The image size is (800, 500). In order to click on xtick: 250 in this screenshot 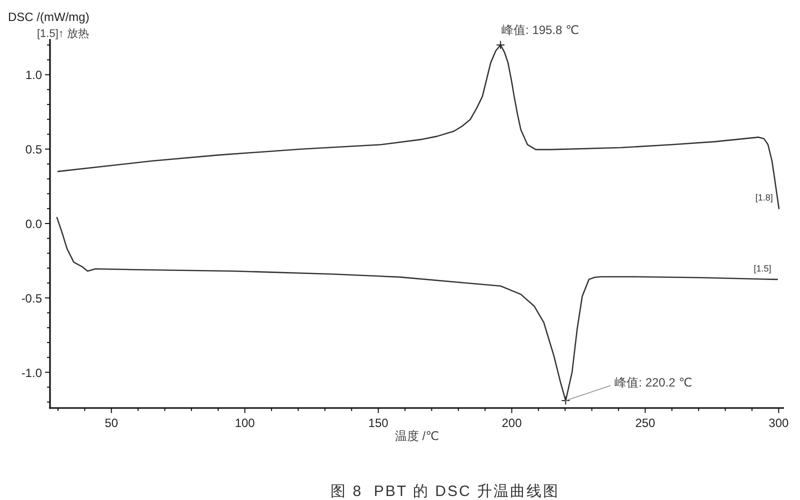, I will do `click(645, 423)`.